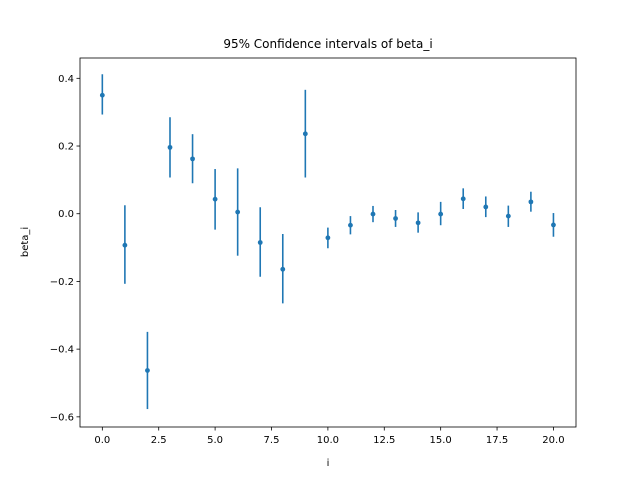 This screenshot has width=640, height=480. I want to click on y-tick-label: 0.4, so click(66, 79).